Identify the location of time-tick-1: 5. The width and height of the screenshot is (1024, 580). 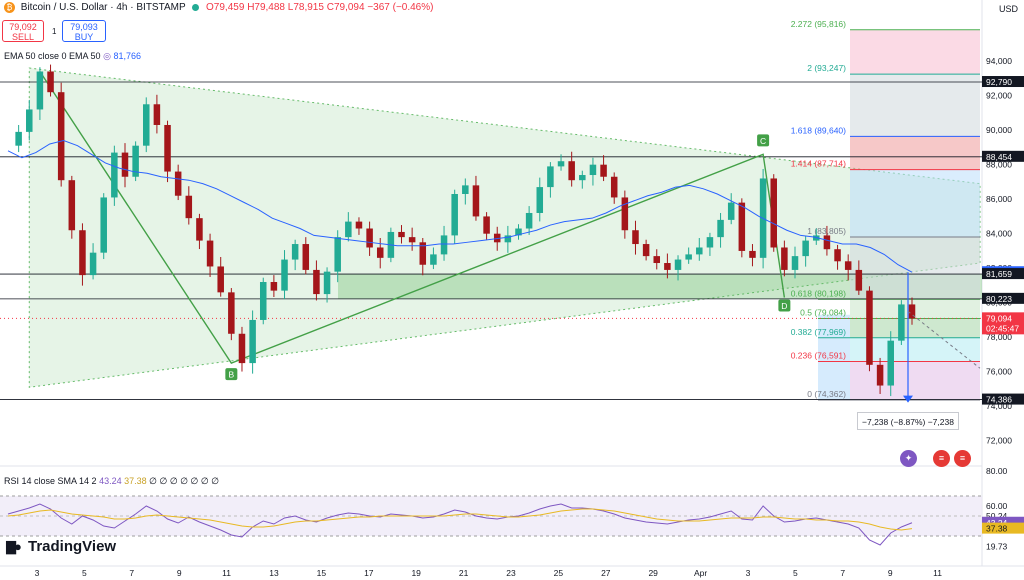
(84, 573).